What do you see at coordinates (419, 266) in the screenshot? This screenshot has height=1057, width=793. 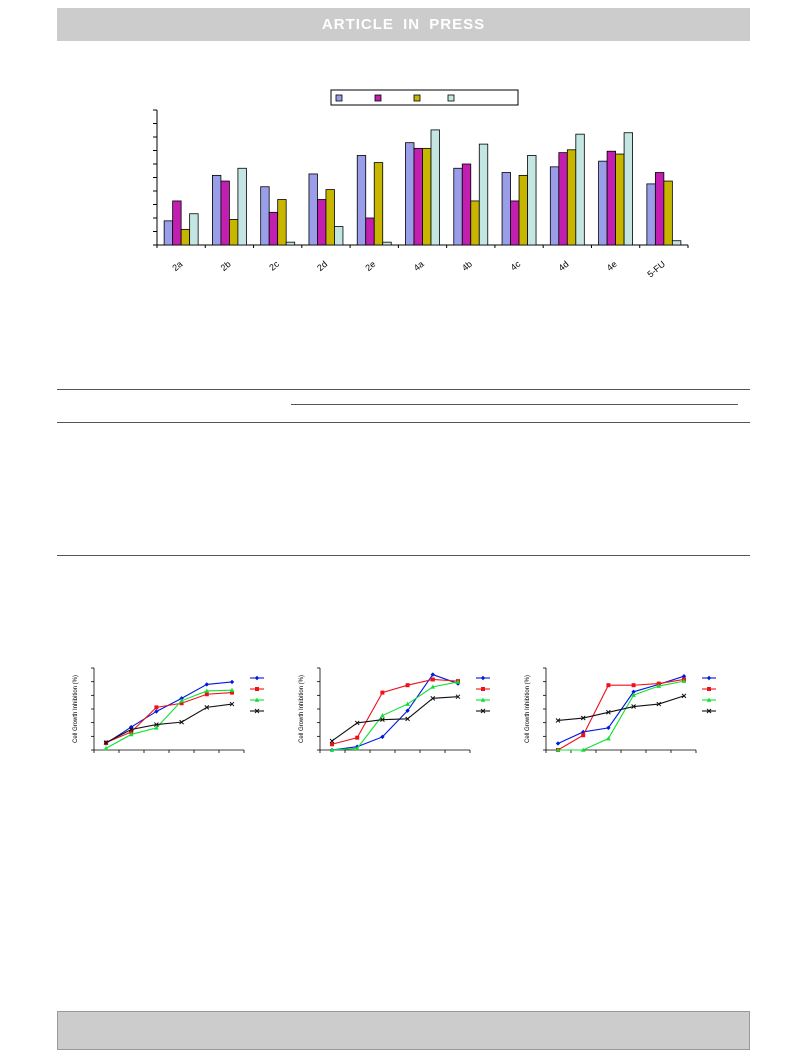 I see `x-tick-label: 4a` at bounding box center [419, 266].